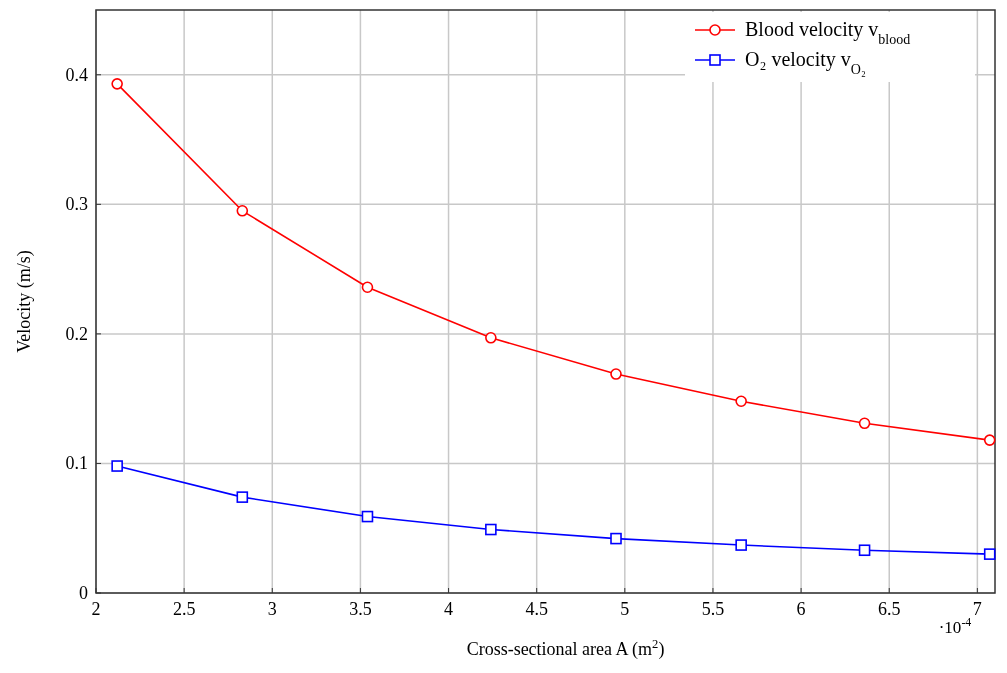 Image resolution: width=1007 pixels, height=673 pixels. I want to click on x-axis-title: Cross-sectional area A (m$^{2}$), so click(565, 648).